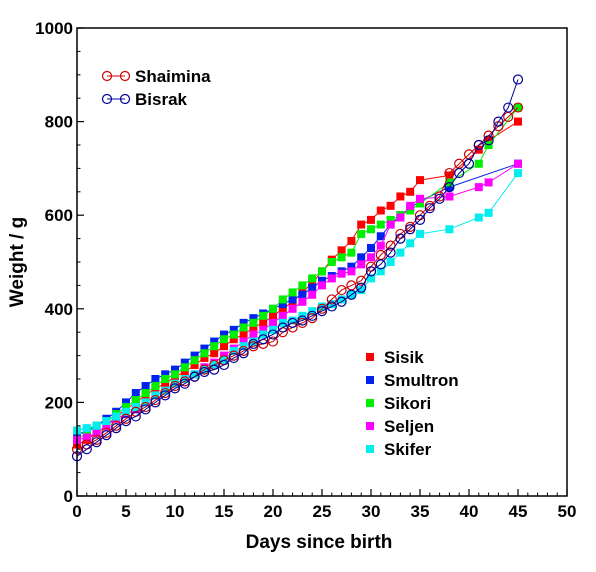  What do you see at coordinates (567, 511) in the screenshot?
I see `x-tick-label: 50` at bounding box center [567, 511].